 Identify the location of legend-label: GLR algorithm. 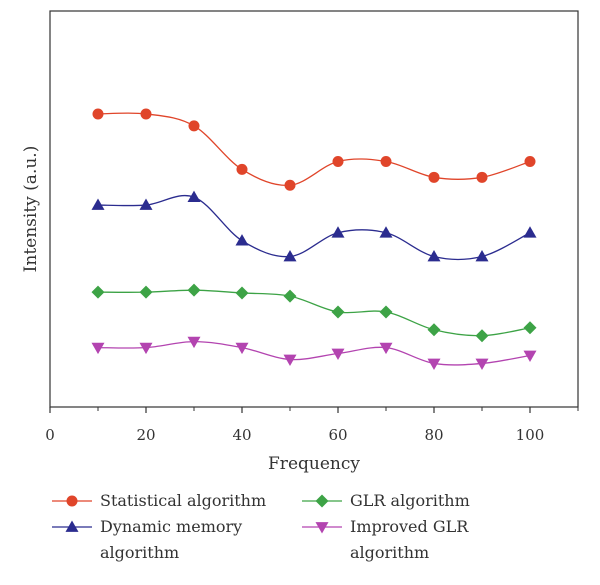
(410, 500).